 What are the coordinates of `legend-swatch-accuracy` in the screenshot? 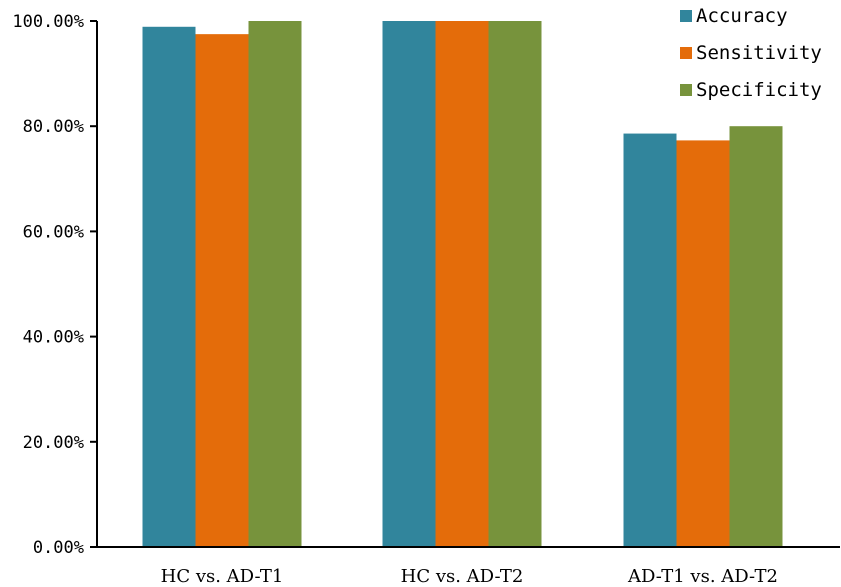 It's located at (686, 16).